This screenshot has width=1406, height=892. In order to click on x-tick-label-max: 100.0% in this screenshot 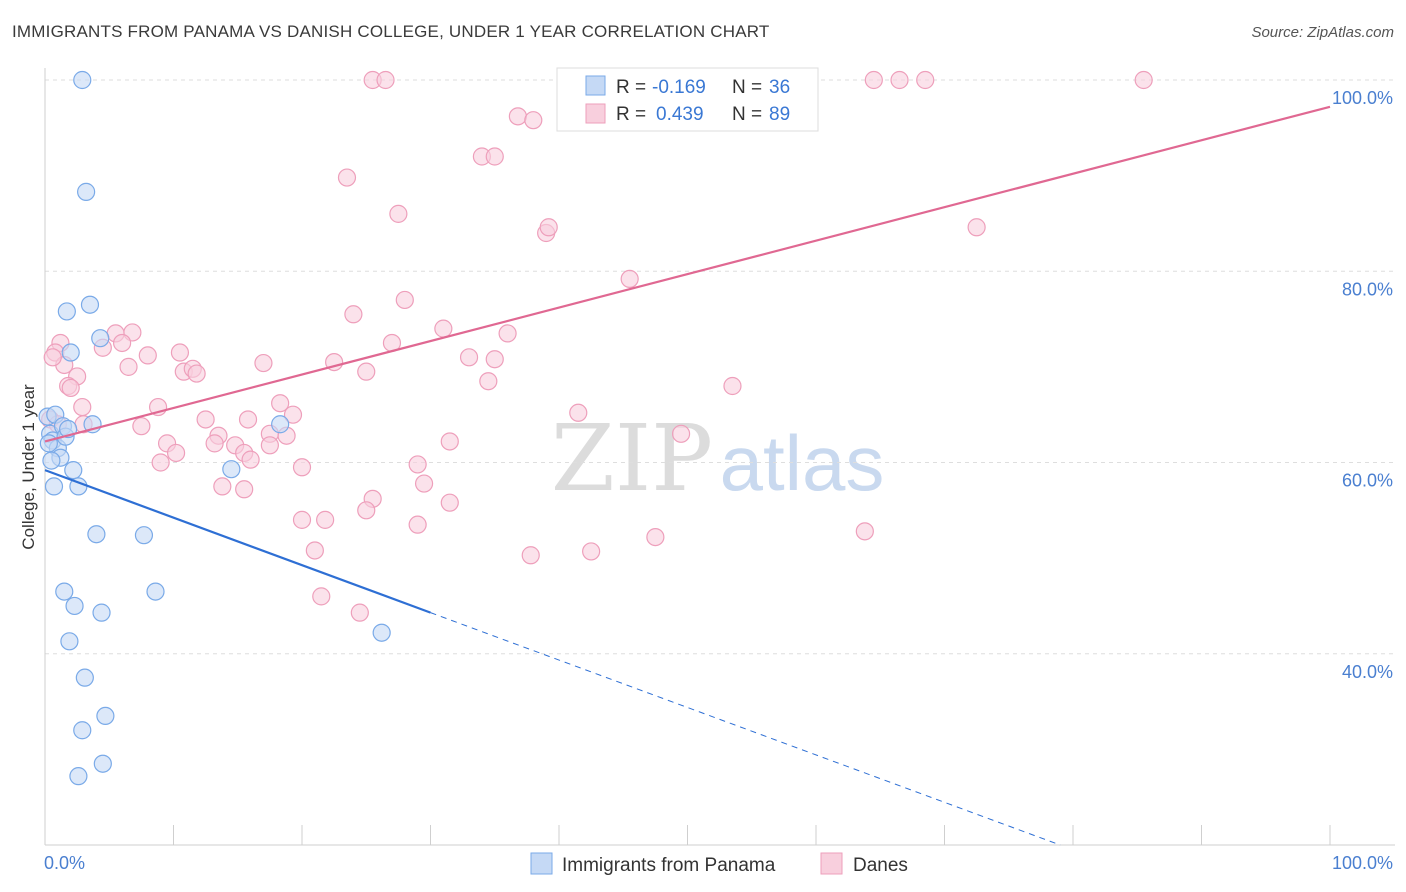, I will do `click(1362, 863)`.